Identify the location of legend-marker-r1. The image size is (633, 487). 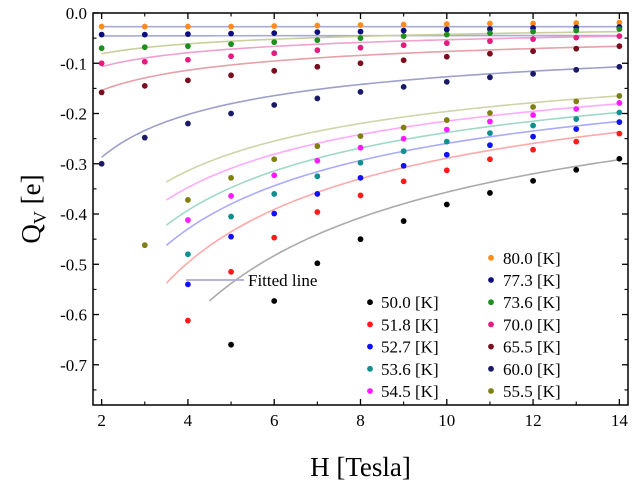
(491, 280).